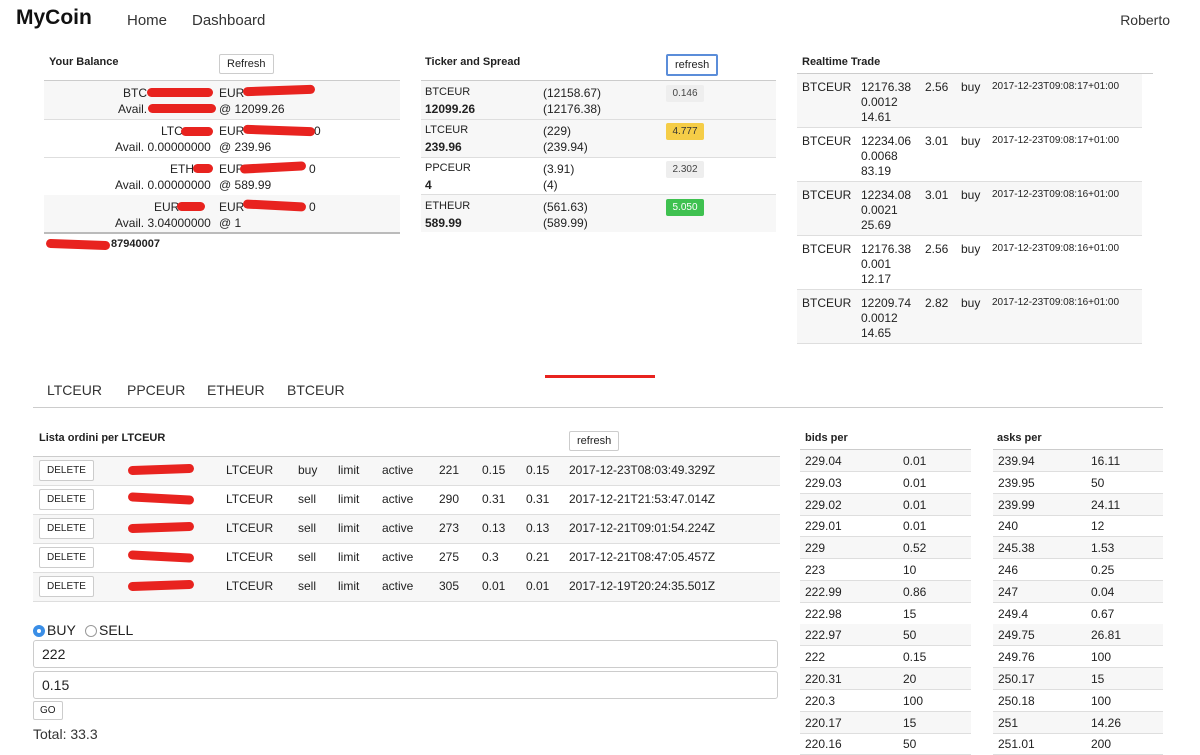 This screenshot has height=755, width=1200. I want to click on balance-avail-eur: Avail. 3.04000000, so click(163, 223).